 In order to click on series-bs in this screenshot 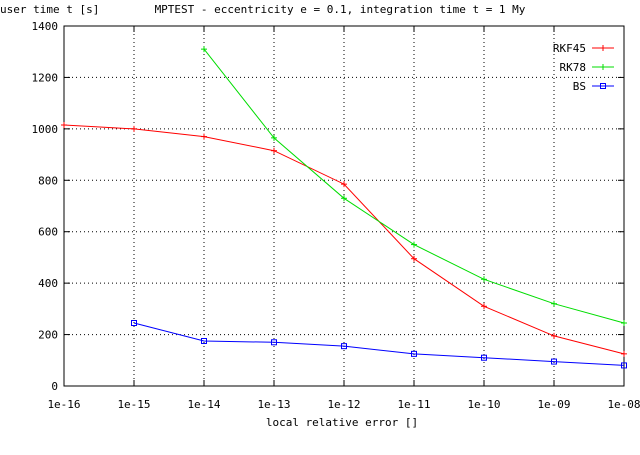, I will do `click(379, 344)`.